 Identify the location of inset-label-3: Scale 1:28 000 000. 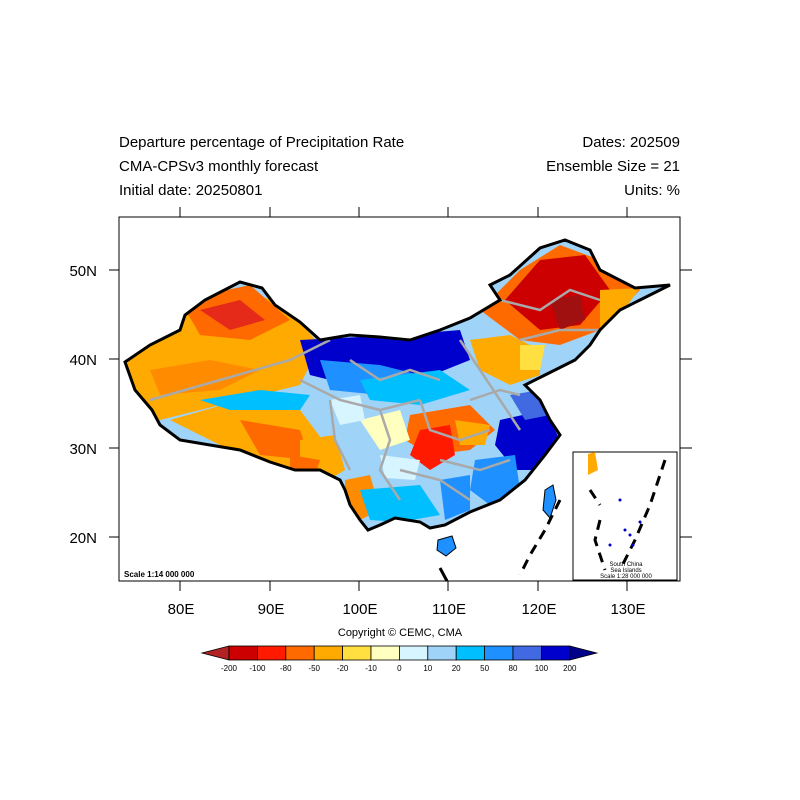
(626, 577).